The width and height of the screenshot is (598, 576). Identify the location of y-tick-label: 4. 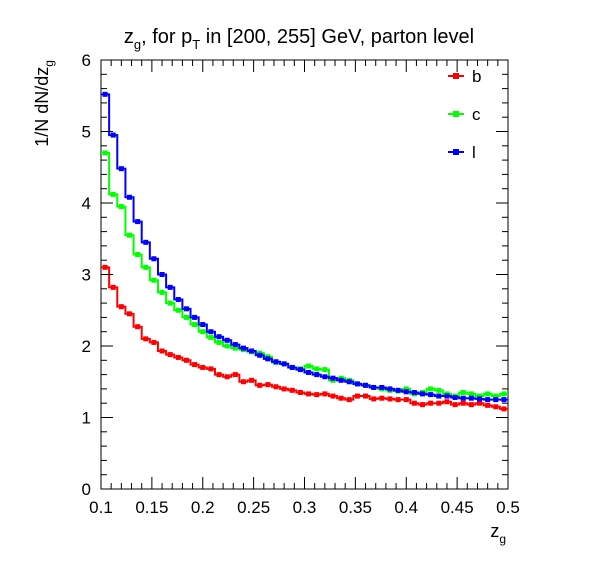
(86, 203).